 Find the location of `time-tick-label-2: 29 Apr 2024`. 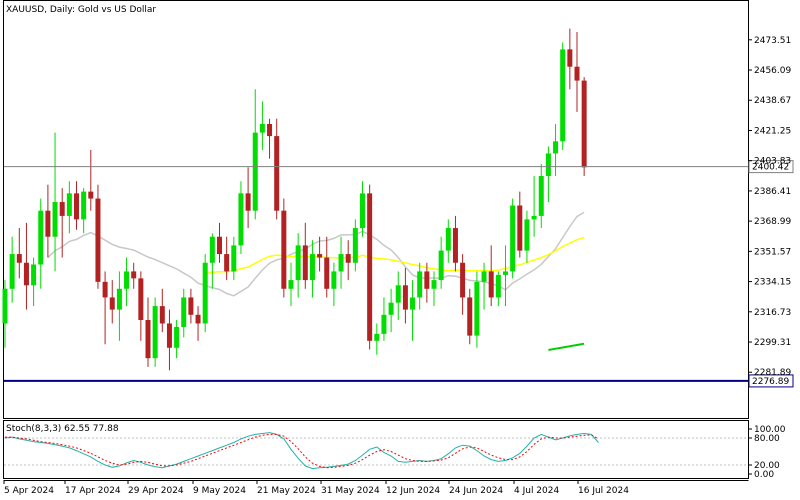

time-tick-label-2: 29 Apr 2024 is located at coordinates (156, 491).